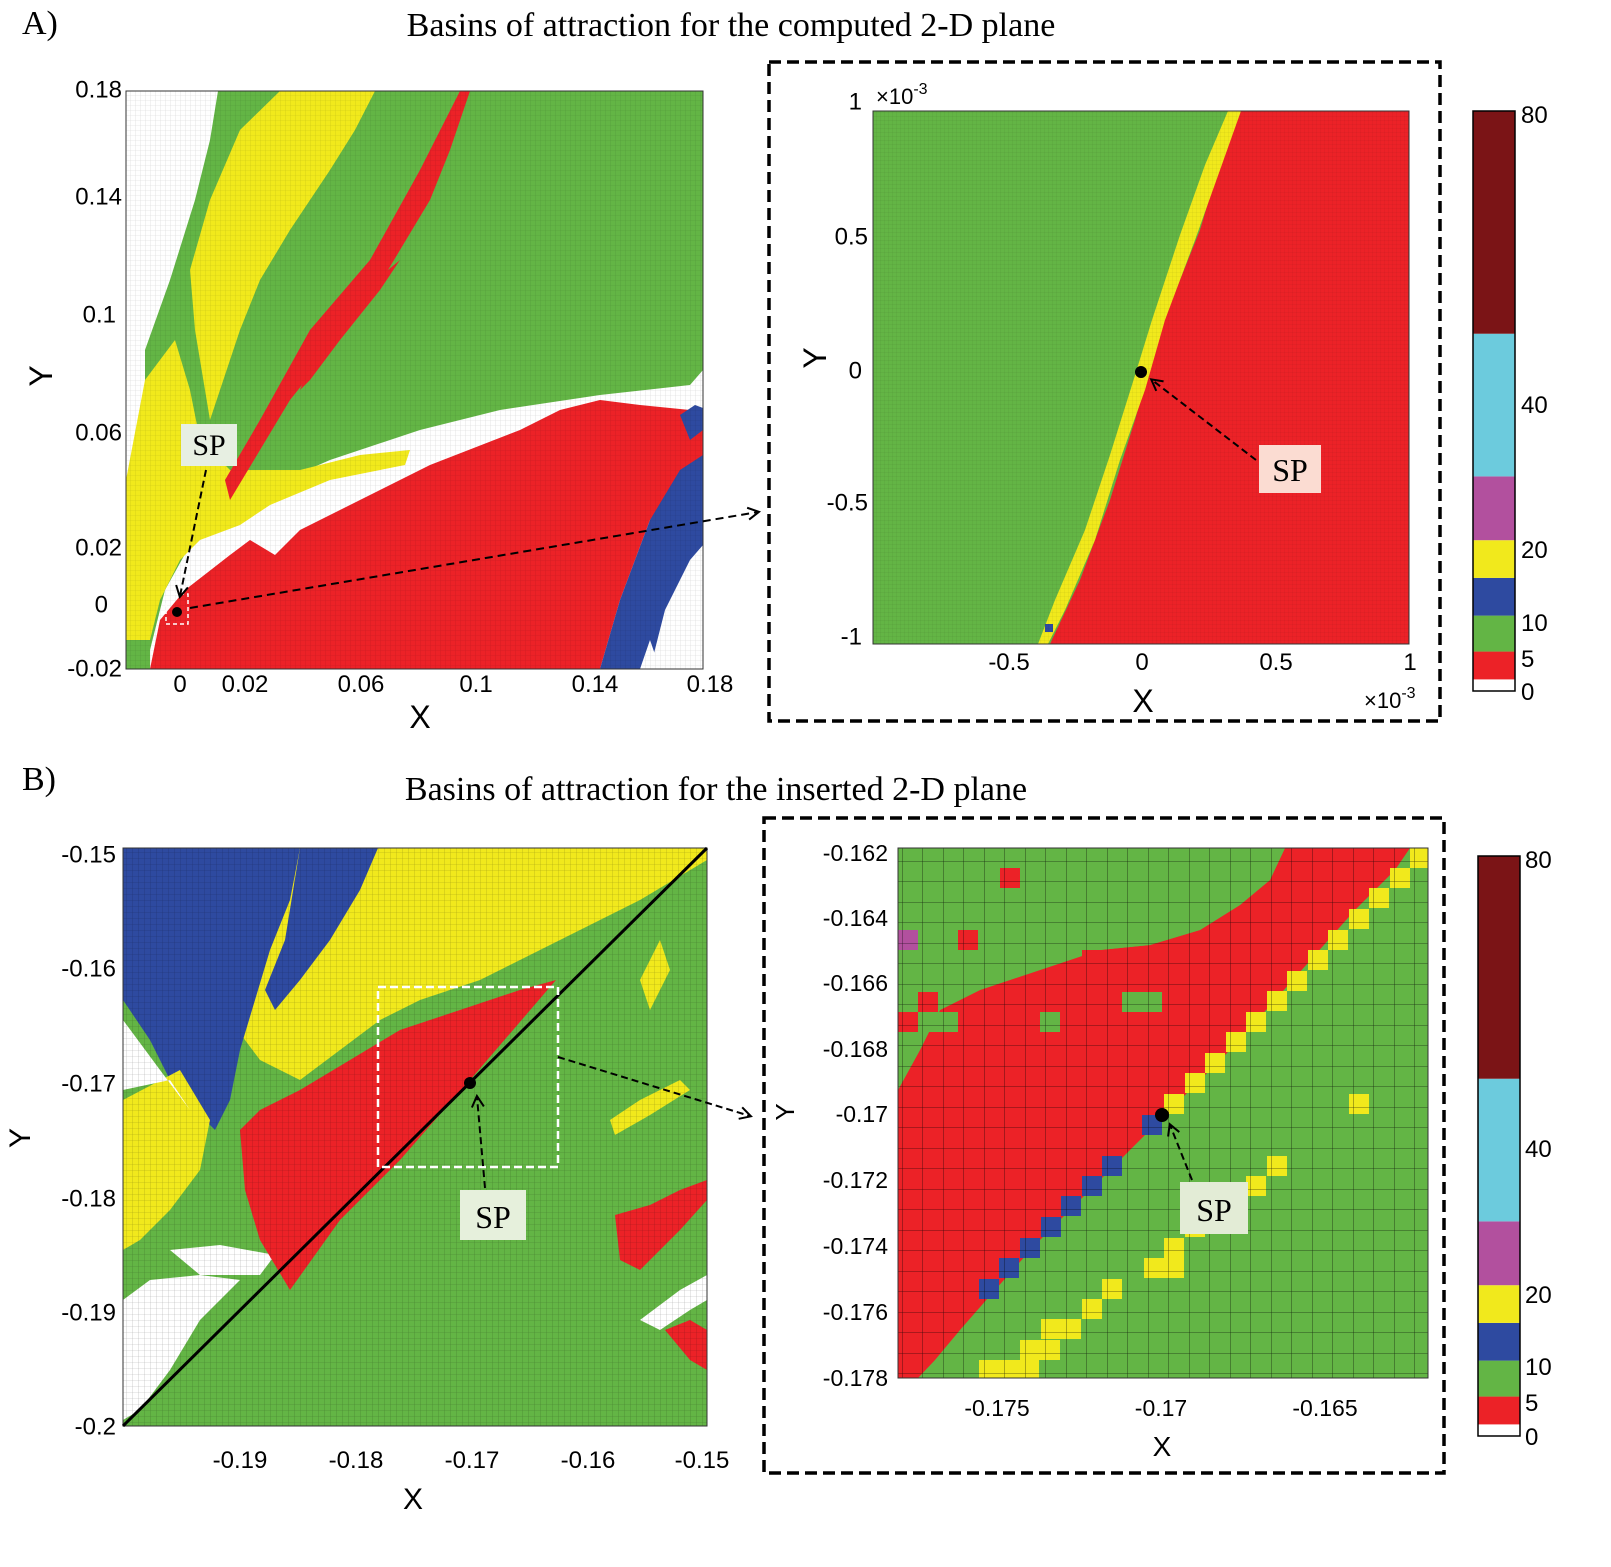 The height and width of the screenshot is (1567, 1611). What do you see at coordinates (847, 369) in the screenshot?
I see `panel-a-zoom-ytick-labels: 1 0.5 0 -0.5 -1` at bounding box center [847, 369].